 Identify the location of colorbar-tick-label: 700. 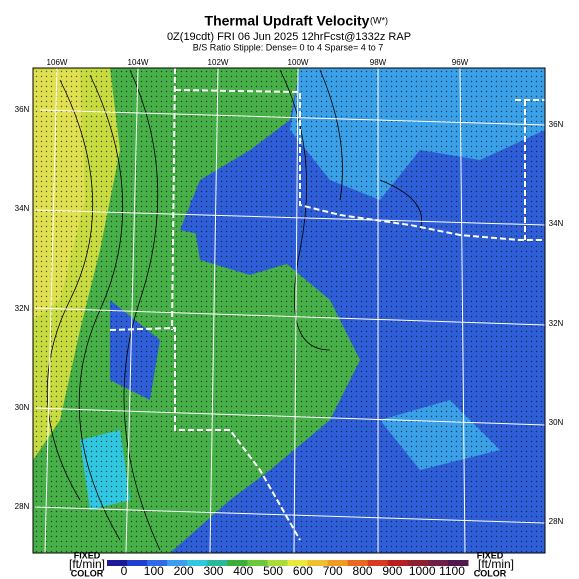
(333, 571).